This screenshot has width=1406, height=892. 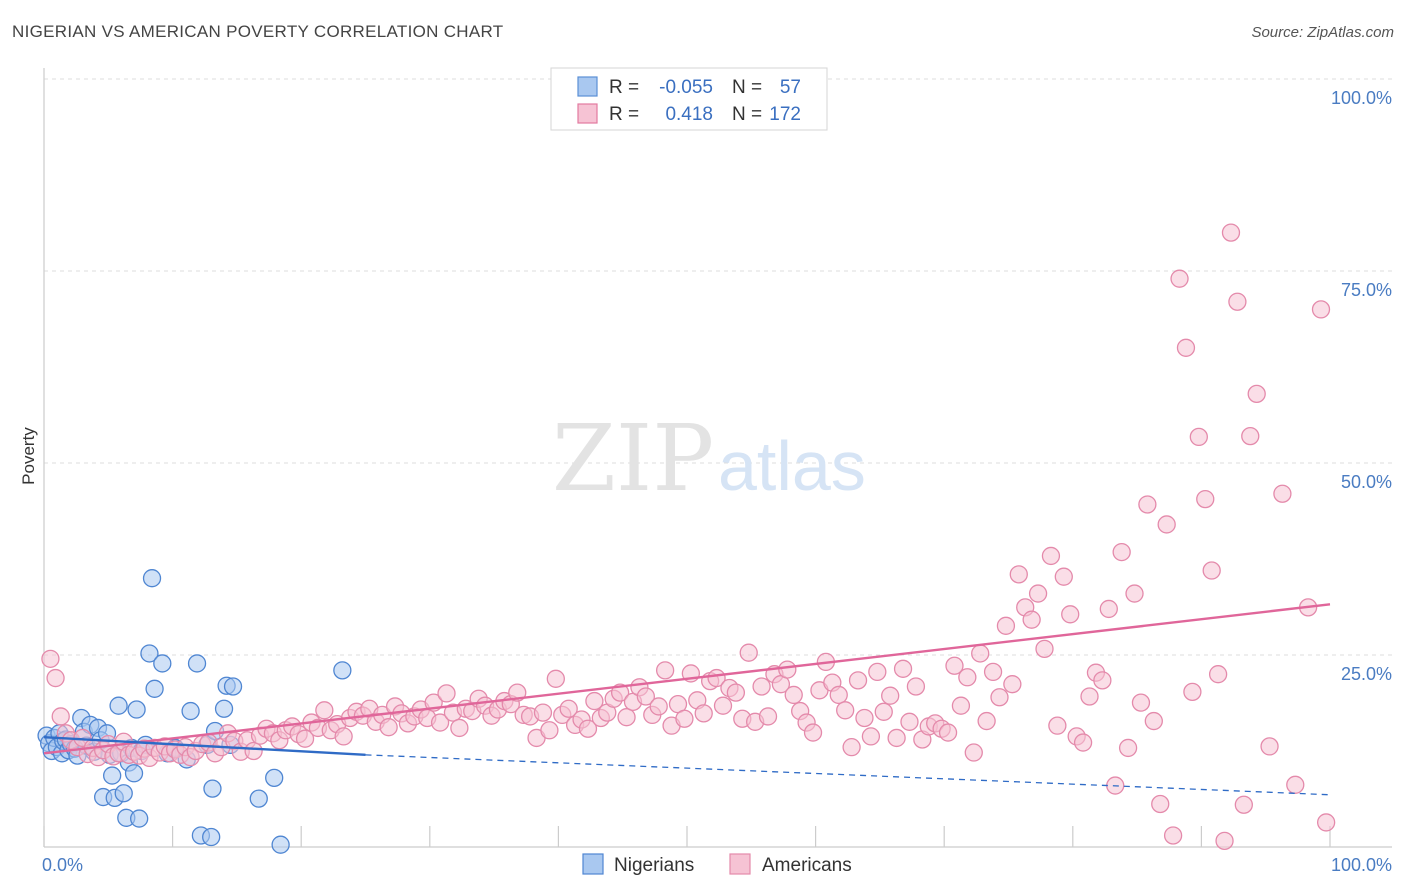 What do you see at coordinates (1366, 482) in the screenshot?
I see `y-tick-label: 50.0%` at bounding box center [1366, 482].